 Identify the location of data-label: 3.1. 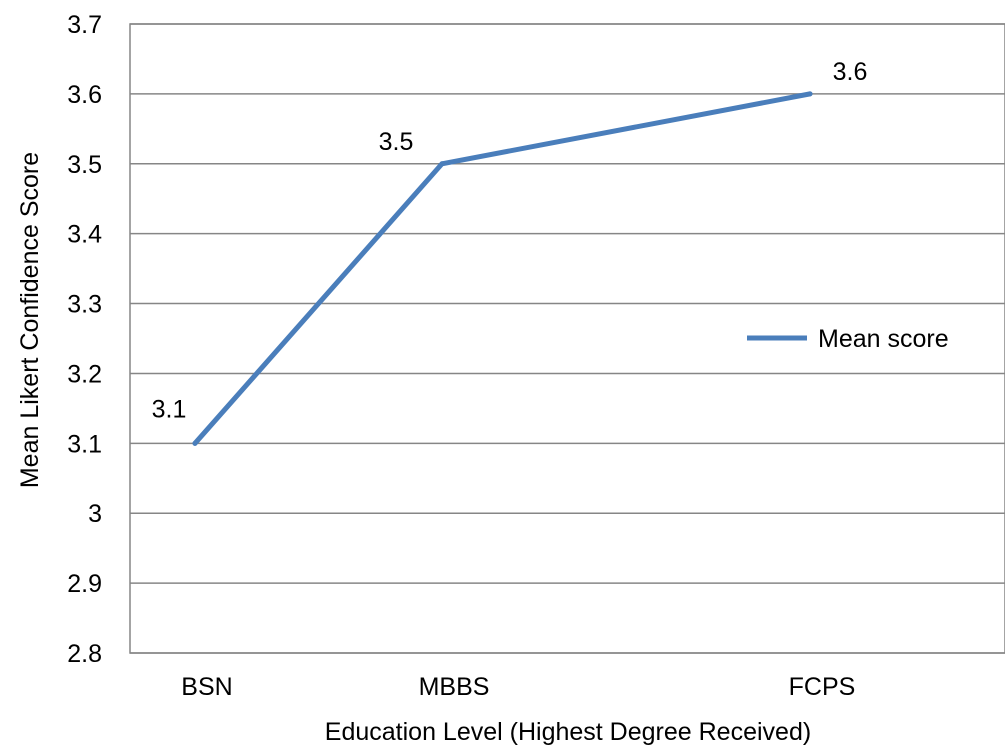
(169, 409).